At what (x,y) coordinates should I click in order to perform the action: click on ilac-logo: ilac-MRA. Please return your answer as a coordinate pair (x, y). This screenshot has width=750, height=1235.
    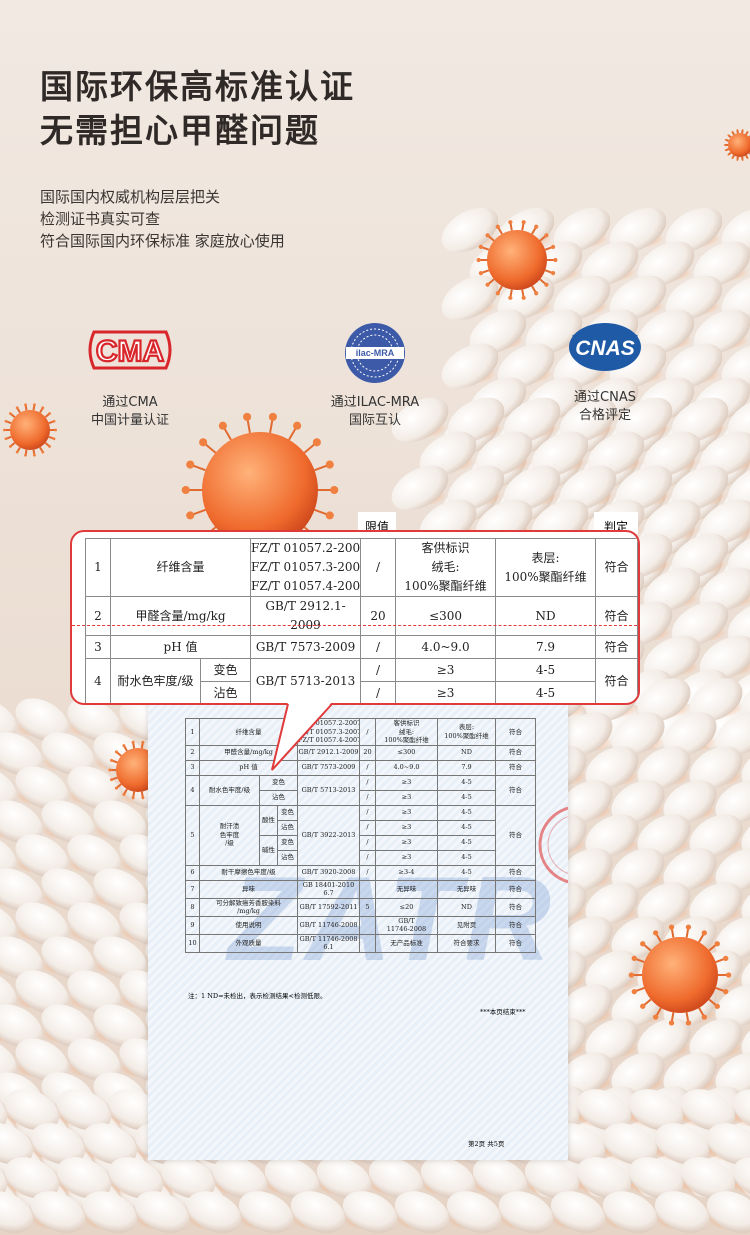
    Looking at the image, I should click on (375, 353).